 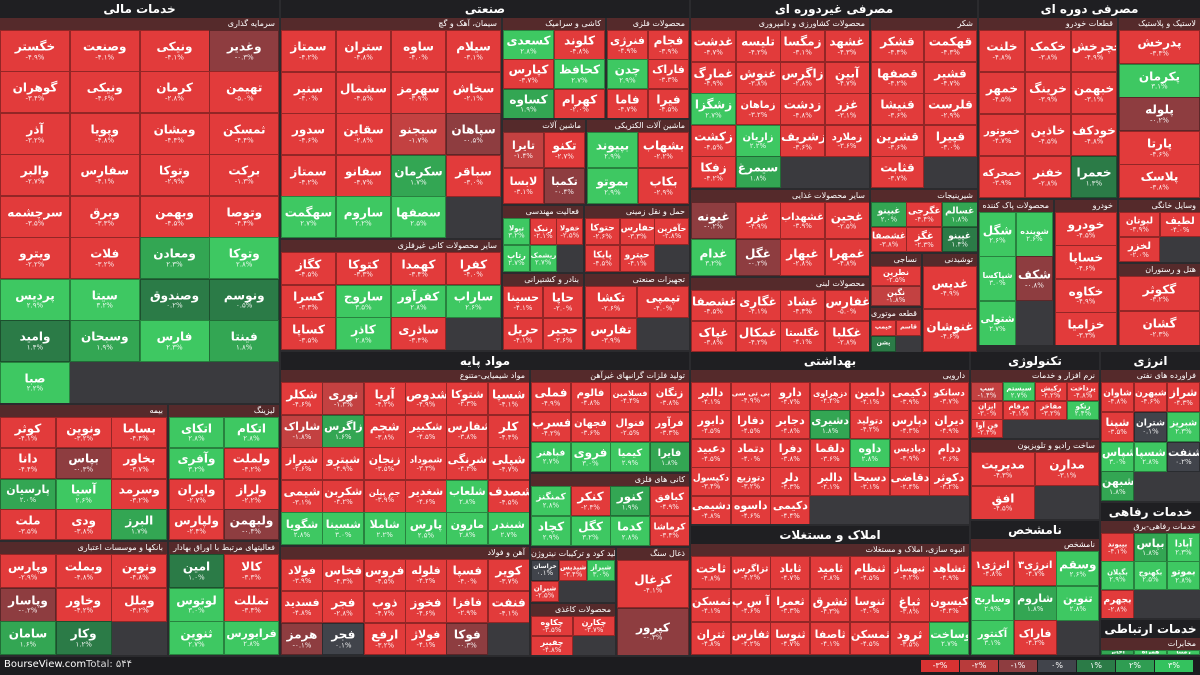 I want to click on stock-tile: وآفری ۳.۲%, so click(x=196, y=463).